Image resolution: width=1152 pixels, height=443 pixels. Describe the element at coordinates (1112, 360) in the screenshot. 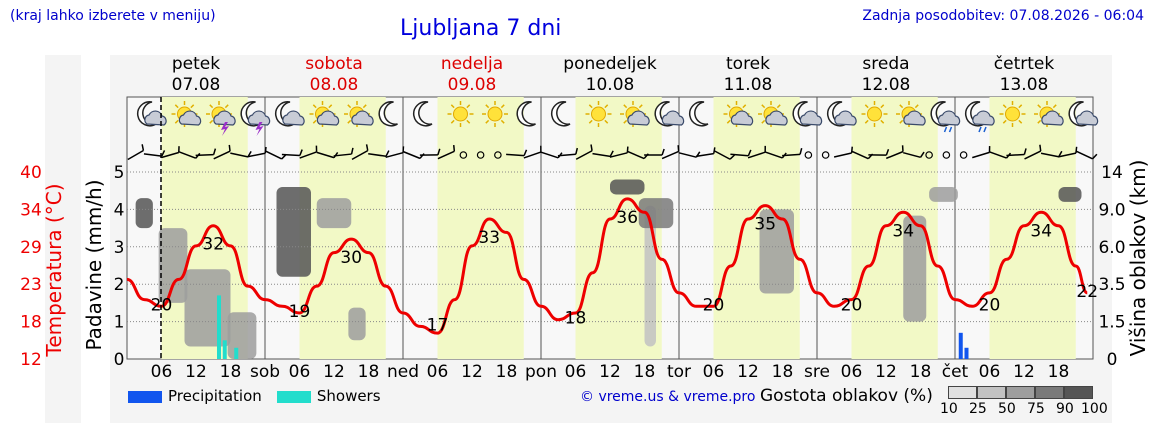

I see `cloud-height-tick: 0` at that location.